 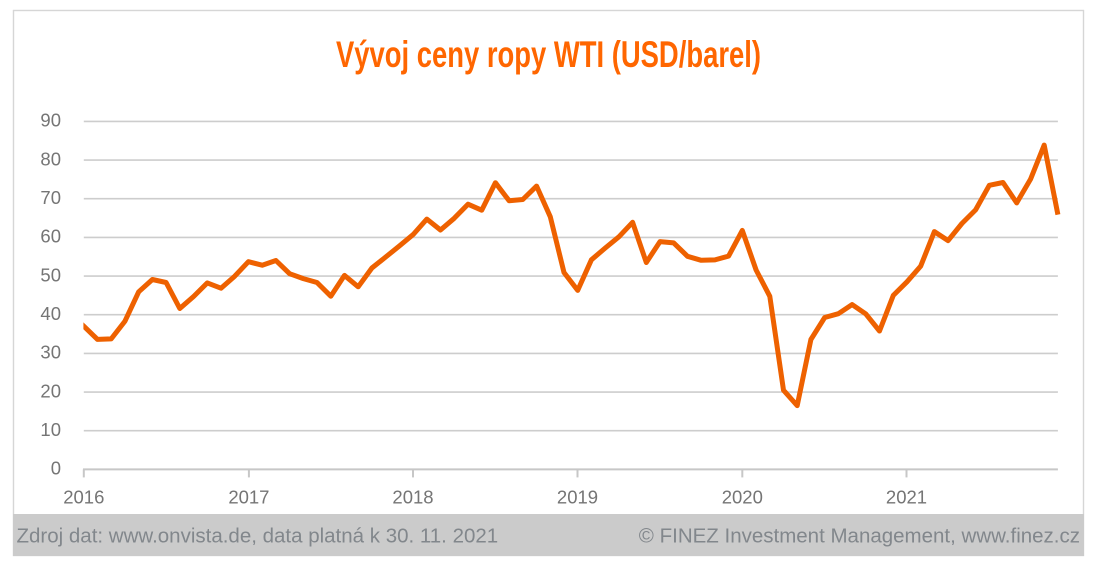 What do you see at coordinates (906, 496) in the screenshot?
I see `svg-text: 2021` at bounding box center [906, 496].